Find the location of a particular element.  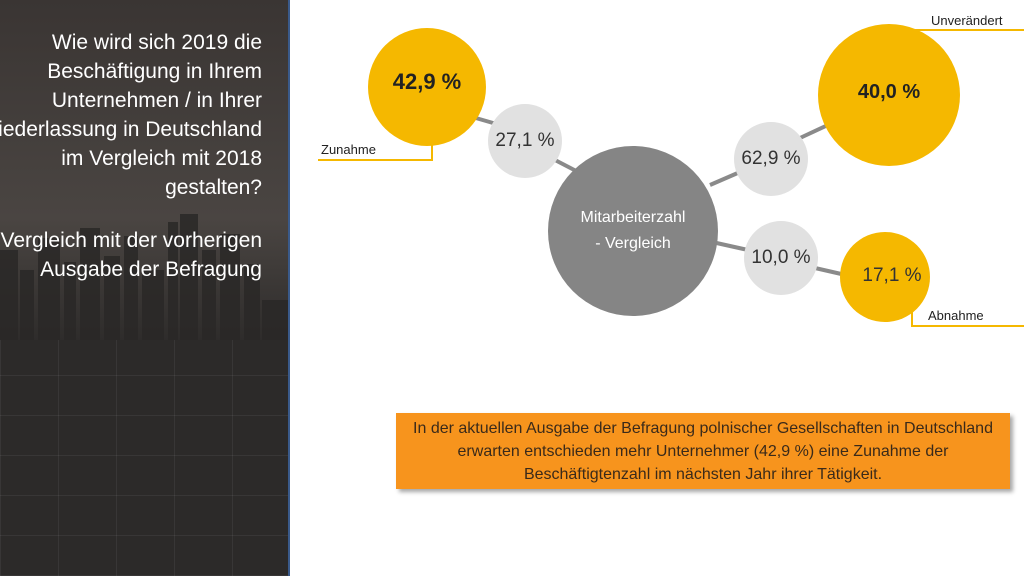

connector-unchanged-previous is located at coordinates (725, 178).